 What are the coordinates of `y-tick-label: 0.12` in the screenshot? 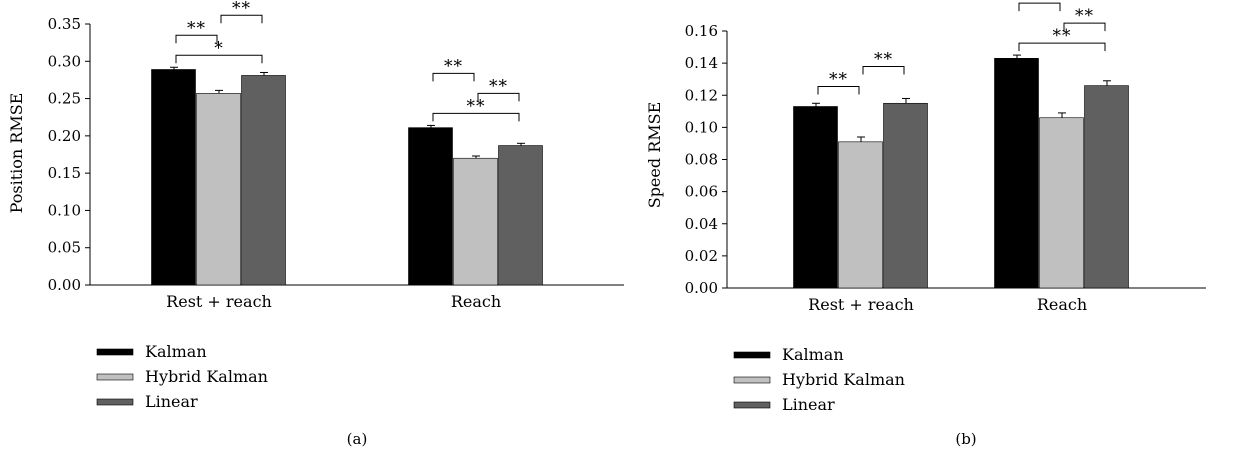 It's located at (701, 95).